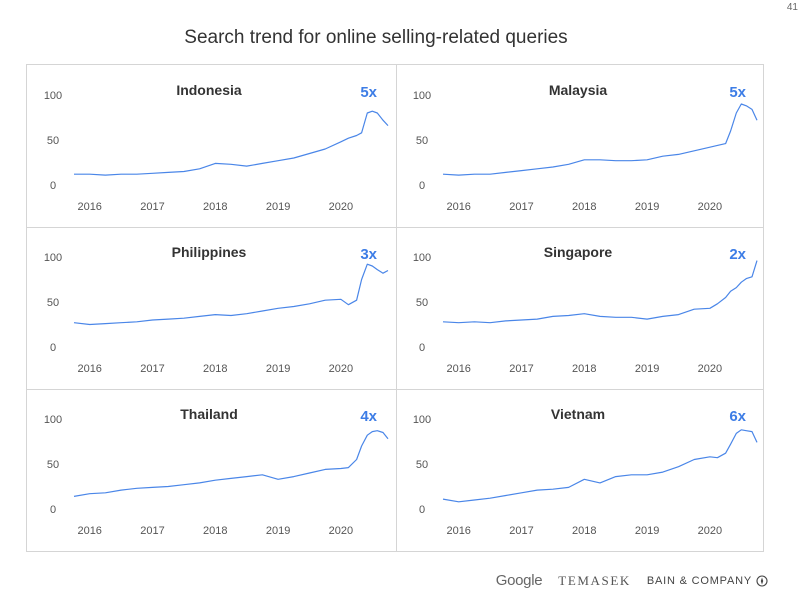 The width and height of the screenshot is (804, 606). What do you see at coordinates (209, 414) in the screenshot?
I see `panel-title: Thailand` at bounding box center [209, 414].